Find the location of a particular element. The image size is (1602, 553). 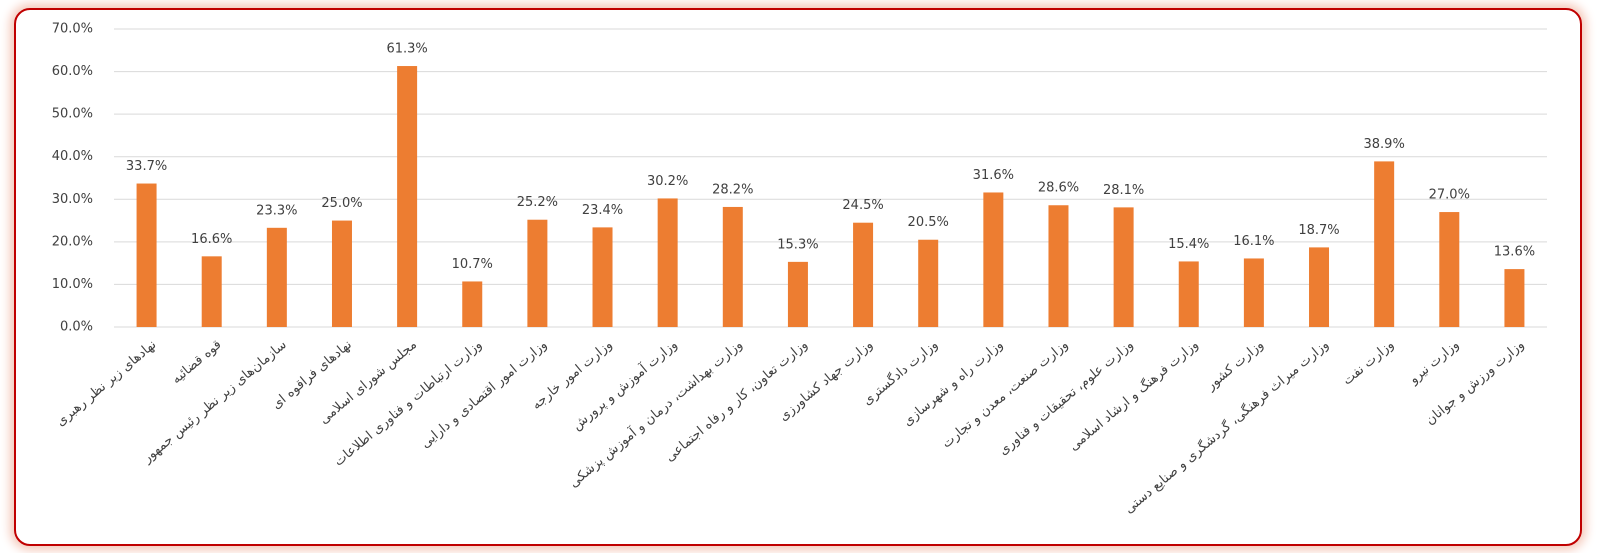

data-label: 25.2% is located at coordinates (537, 202).